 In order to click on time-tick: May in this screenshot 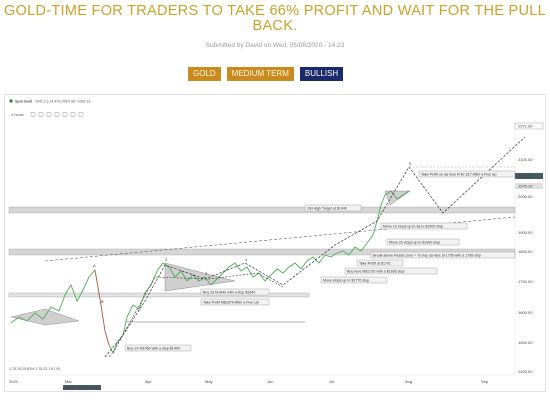, I will do `click(209, 381)`.